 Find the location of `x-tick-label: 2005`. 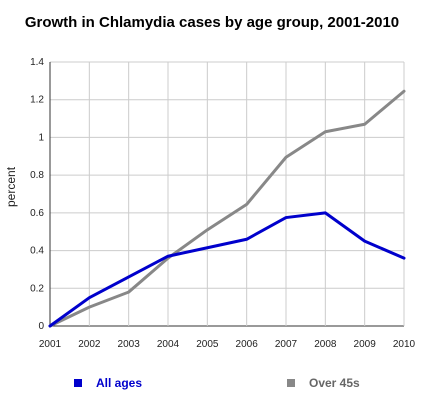

x-tick-label: 2005 is located at coordinates (207, 344).